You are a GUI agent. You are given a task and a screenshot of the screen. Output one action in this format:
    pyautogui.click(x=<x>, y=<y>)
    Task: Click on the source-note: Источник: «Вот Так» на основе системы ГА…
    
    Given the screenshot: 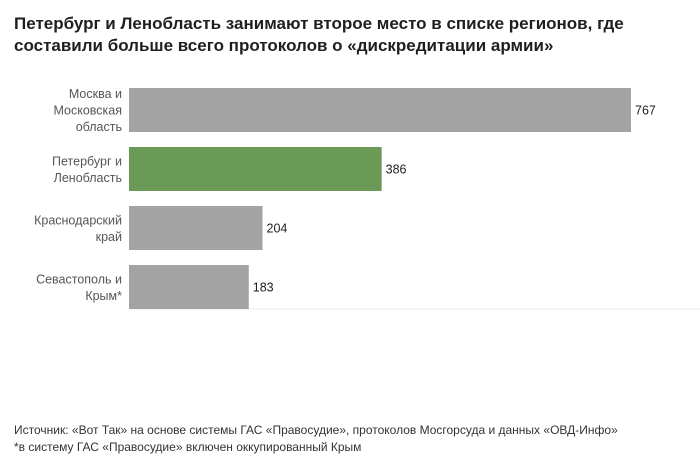 What is the action you would take?
    pyautogui.click(x=316, y=430)
    